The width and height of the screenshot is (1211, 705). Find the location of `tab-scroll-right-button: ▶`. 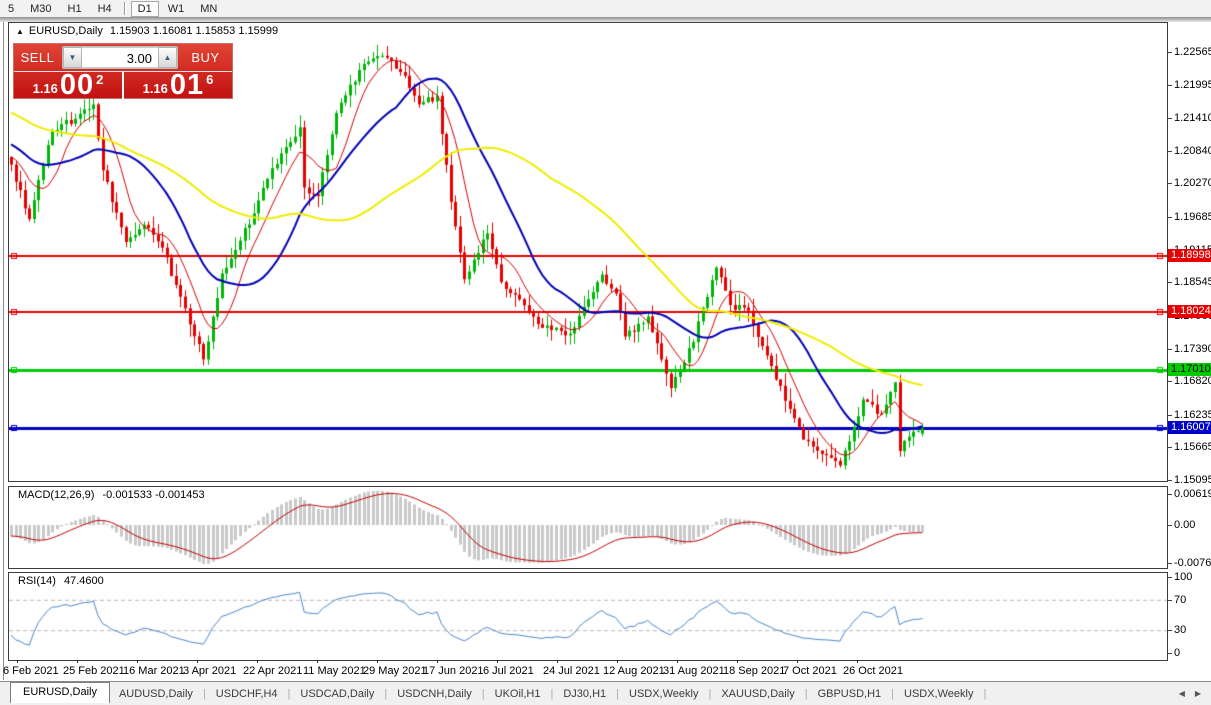

tab-scroll-right-button: ▶ is located at coordinates (1197, 693).